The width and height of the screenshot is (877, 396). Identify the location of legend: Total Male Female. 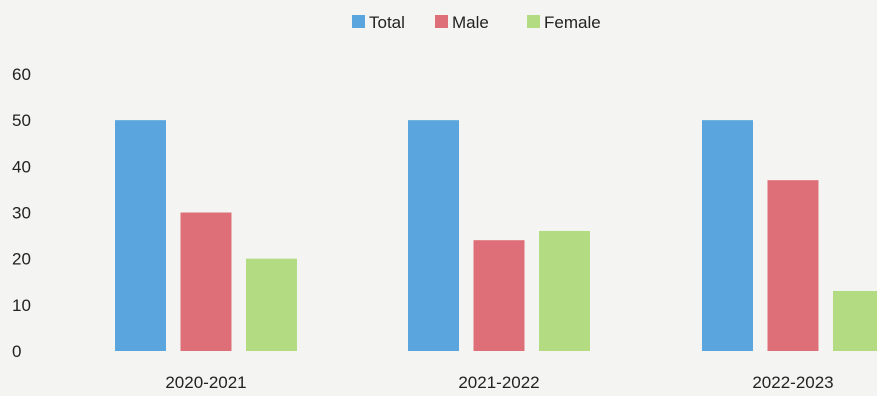
(476, 22).